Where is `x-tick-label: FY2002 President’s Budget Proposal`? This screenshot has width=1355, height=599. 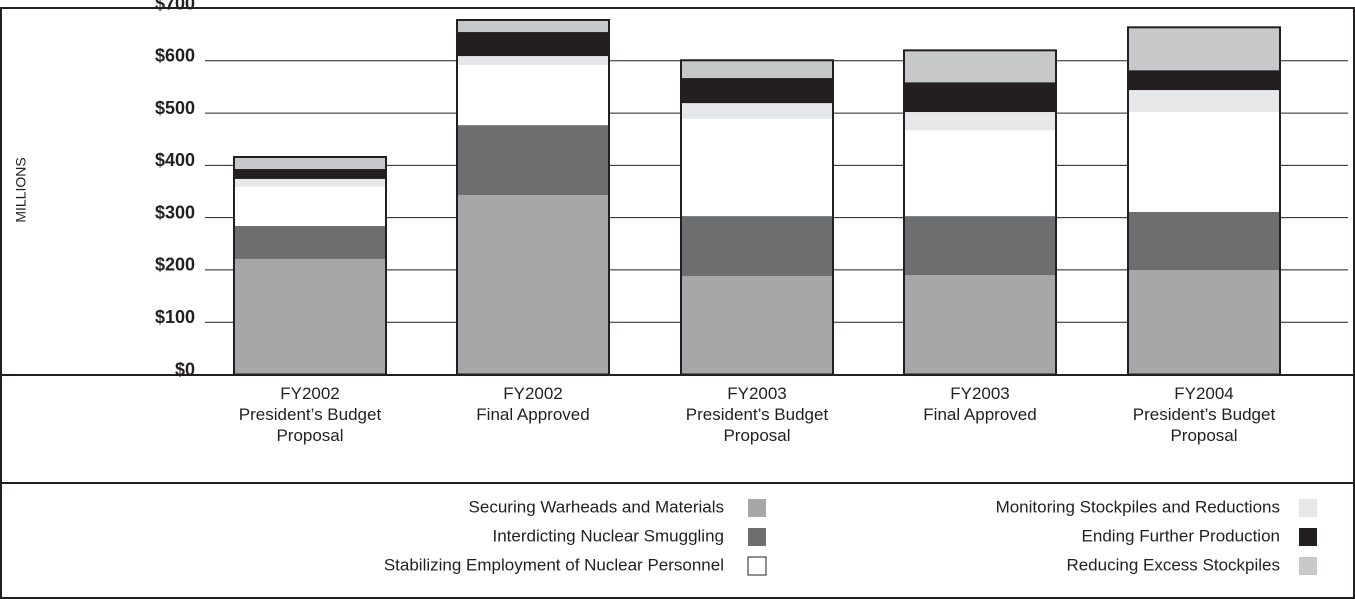
x-tick-label: FY2002 President’s Budget Proposal is located at coordinates (310, 414).